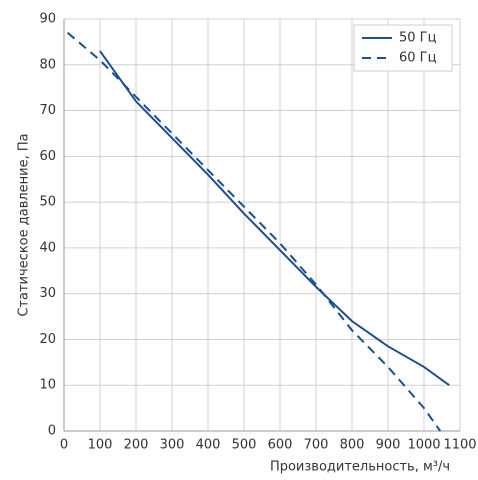 This screenshot has height=480, width=478. I want to click on y-tick-label: 80, so click(47, 64).